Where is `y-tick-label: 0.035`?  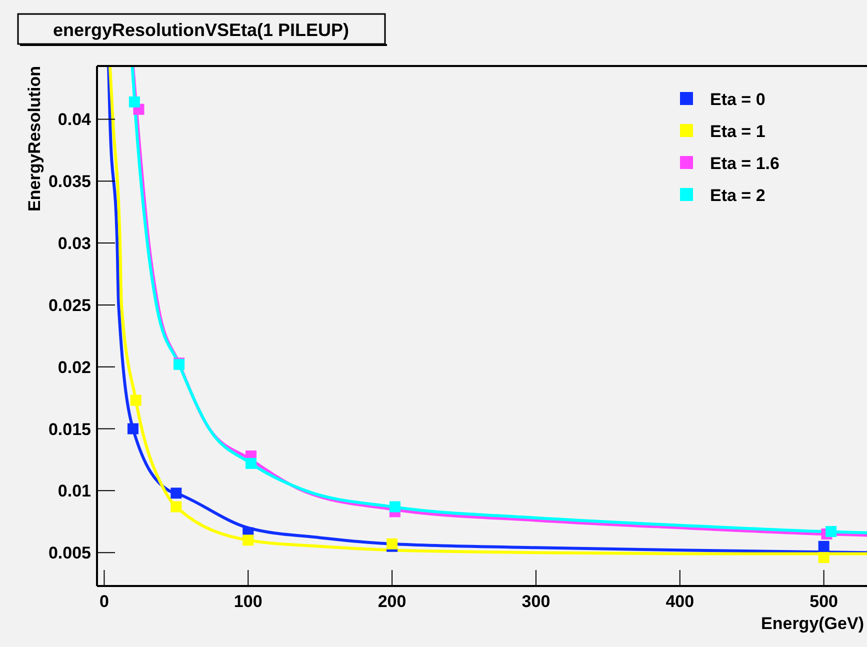 y-tick-label: 0.035 is located at coordinates (69, 182).